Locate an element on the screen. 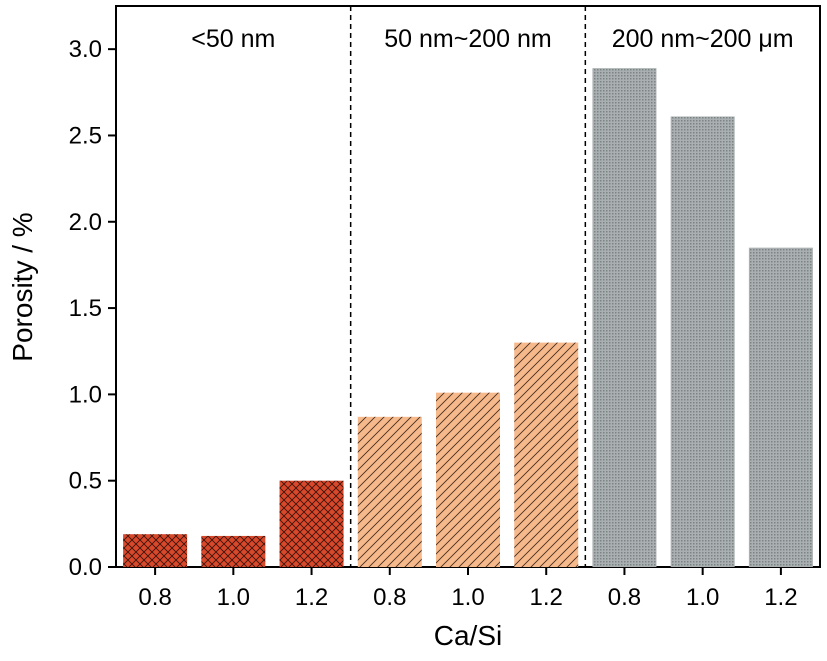  y-tick-label: 1.0 is located at coordinates (85, 394).